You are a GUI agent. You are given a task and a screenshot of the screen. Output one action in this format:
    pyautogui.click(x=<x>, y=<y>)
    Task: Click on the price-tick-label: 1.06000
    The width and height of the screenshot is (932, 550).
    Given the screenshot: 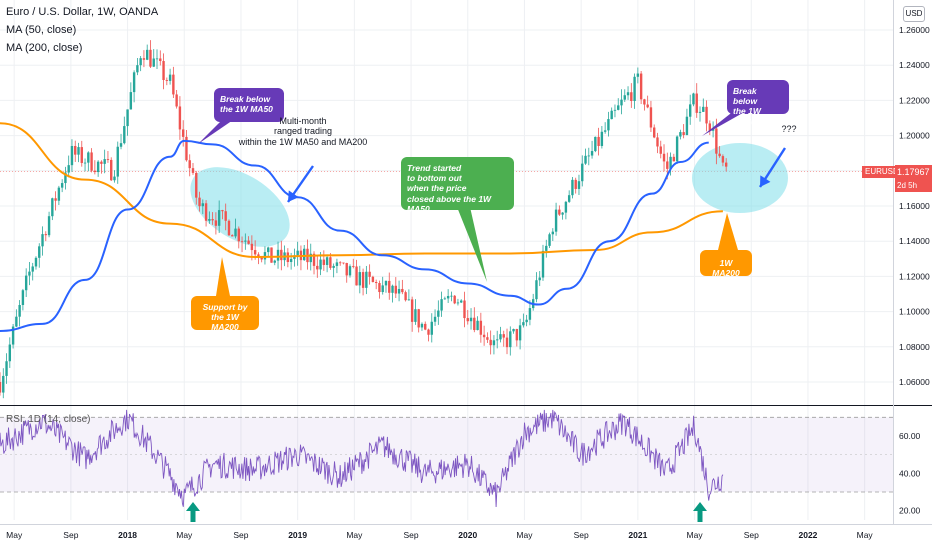 What is the action you would take?
    pyautogui.click(x=914, y=382)
    